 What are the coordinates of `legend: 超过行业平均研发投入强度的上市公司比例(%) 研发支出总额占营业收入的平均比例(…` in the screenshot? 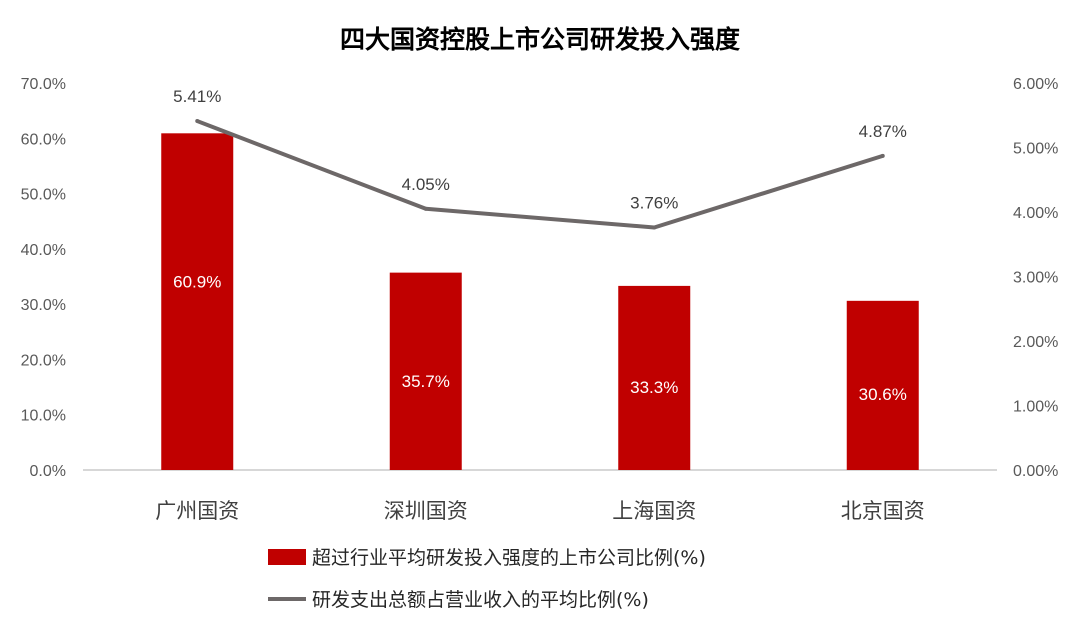 It's located at (487, 579).